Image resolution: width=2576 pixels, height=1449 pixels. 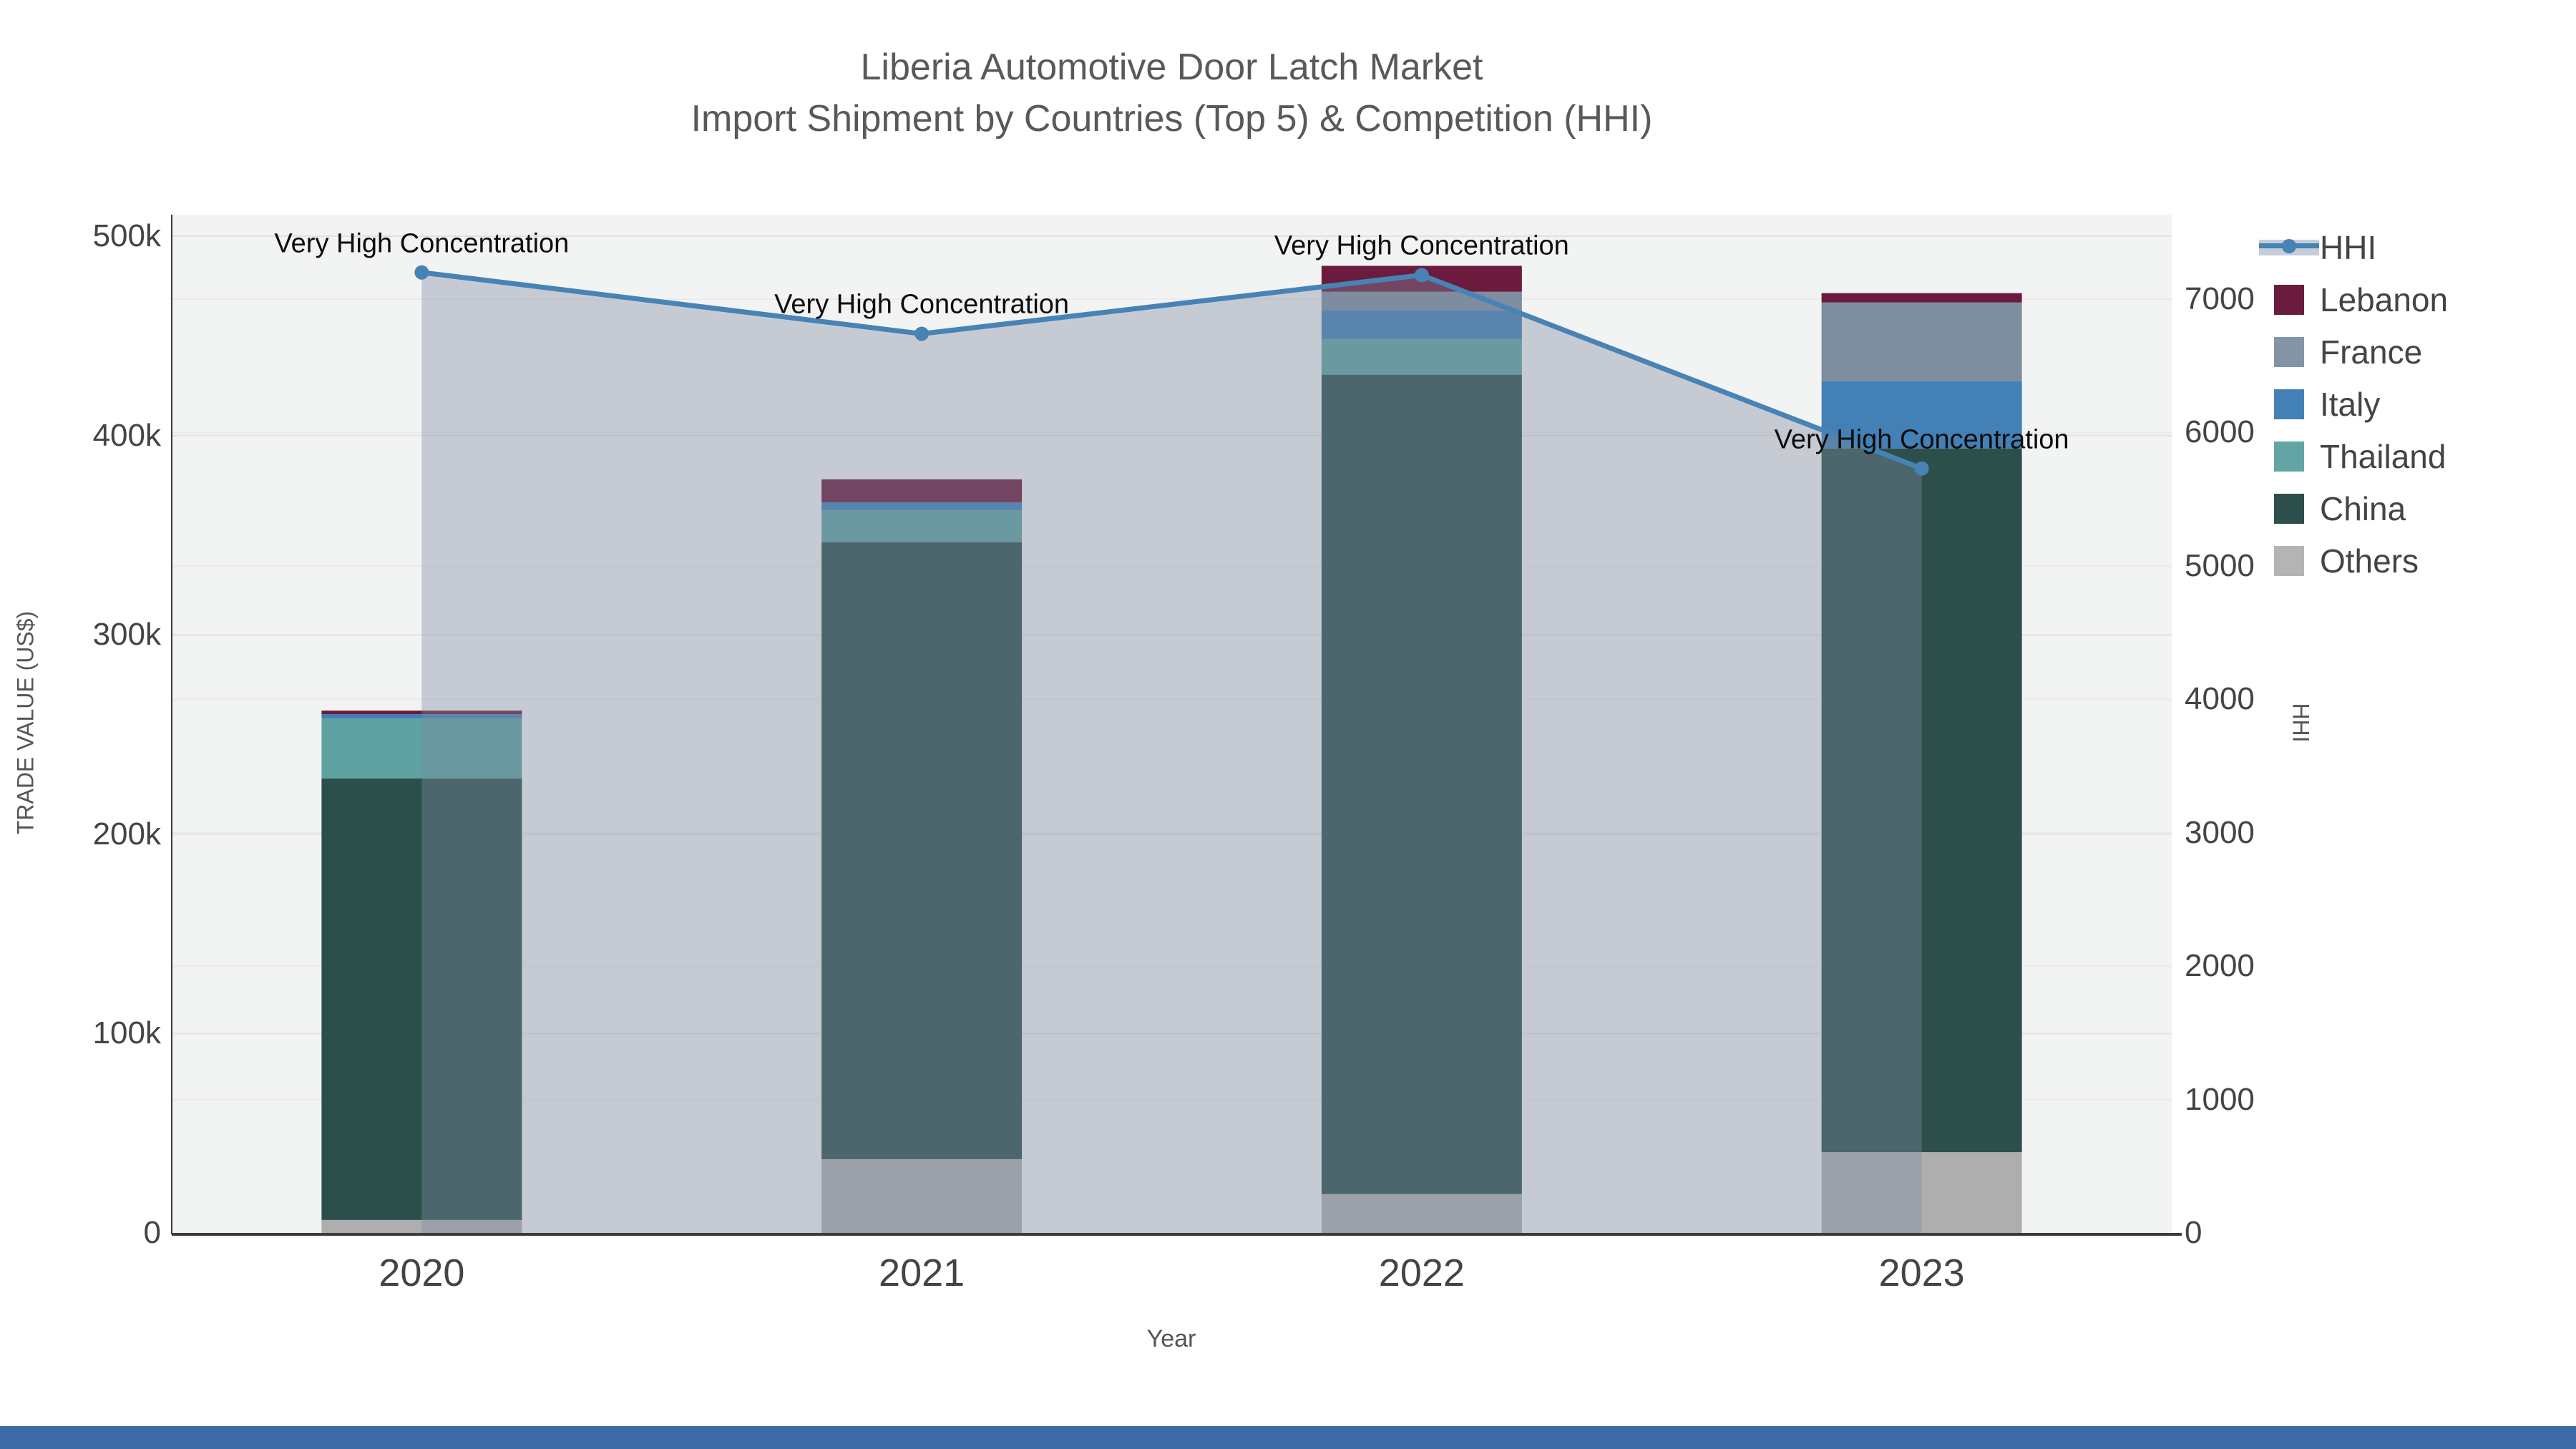 I want to click on y-left-tick-100k: 100k, so click(x=126, y=1033).